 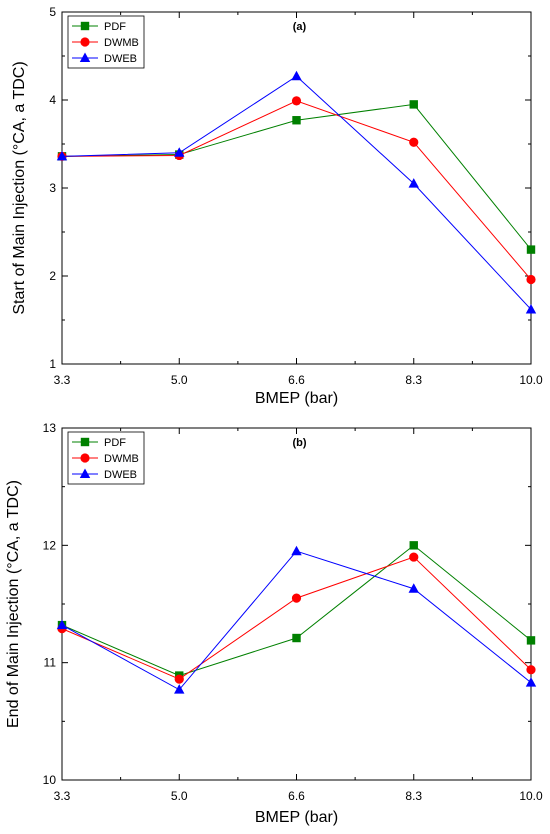 I want to click on series-line-dwmb, so click(x=296, y=618).